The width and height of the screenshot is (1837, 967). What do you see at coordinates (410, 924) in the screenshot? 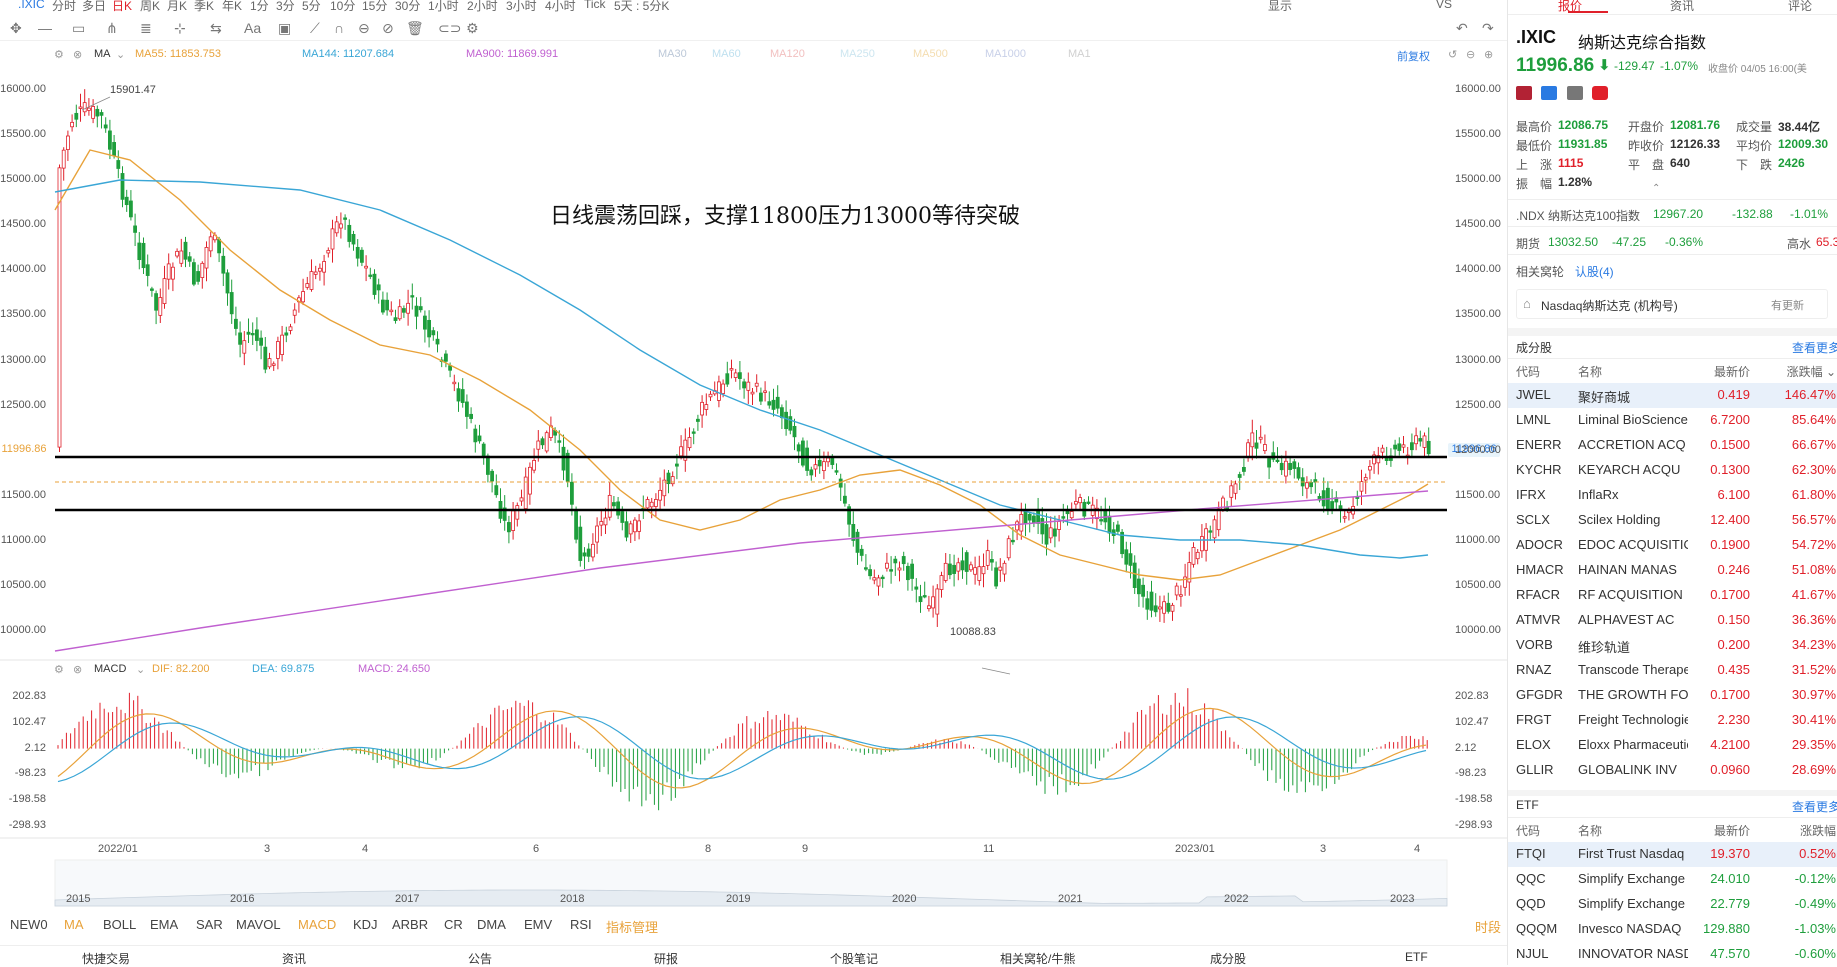
I see `ind-arbr: ARBR` at bounding box center [410, 924].